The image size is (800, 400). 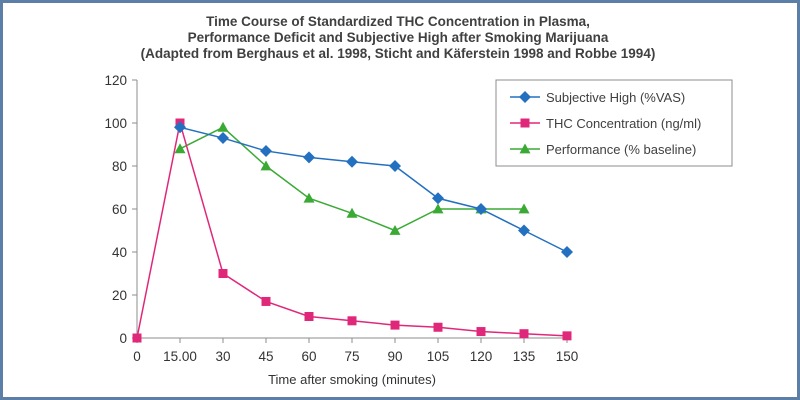 What do you see at coordinates (621, 149) in the screenshot?
I see `legend-label: Performance (% baseline)` at bounding box center [621, 149].